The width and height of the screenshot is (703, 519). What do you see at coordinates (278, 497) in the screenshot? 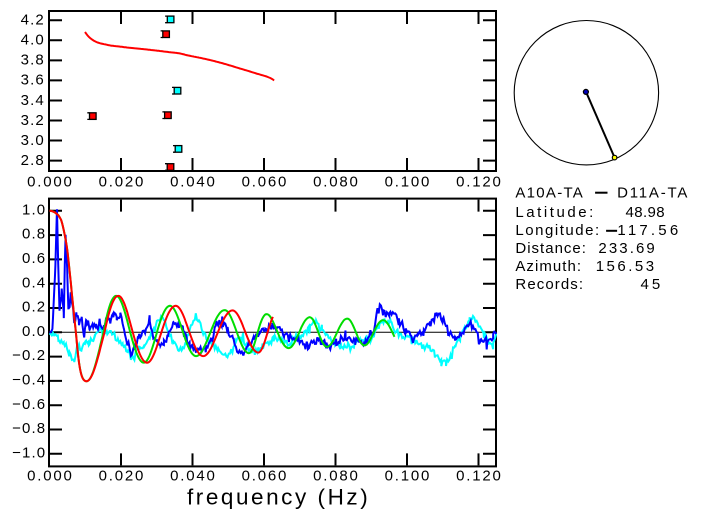
I see `svg-text: frequency (Hz)` at bounding box center [278, 497].